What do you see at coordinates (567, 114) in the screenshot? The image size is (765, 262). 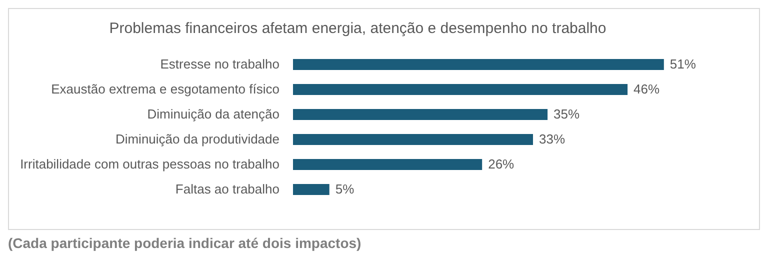 I see `data-label: 35%` at bounding box center [567, 114].